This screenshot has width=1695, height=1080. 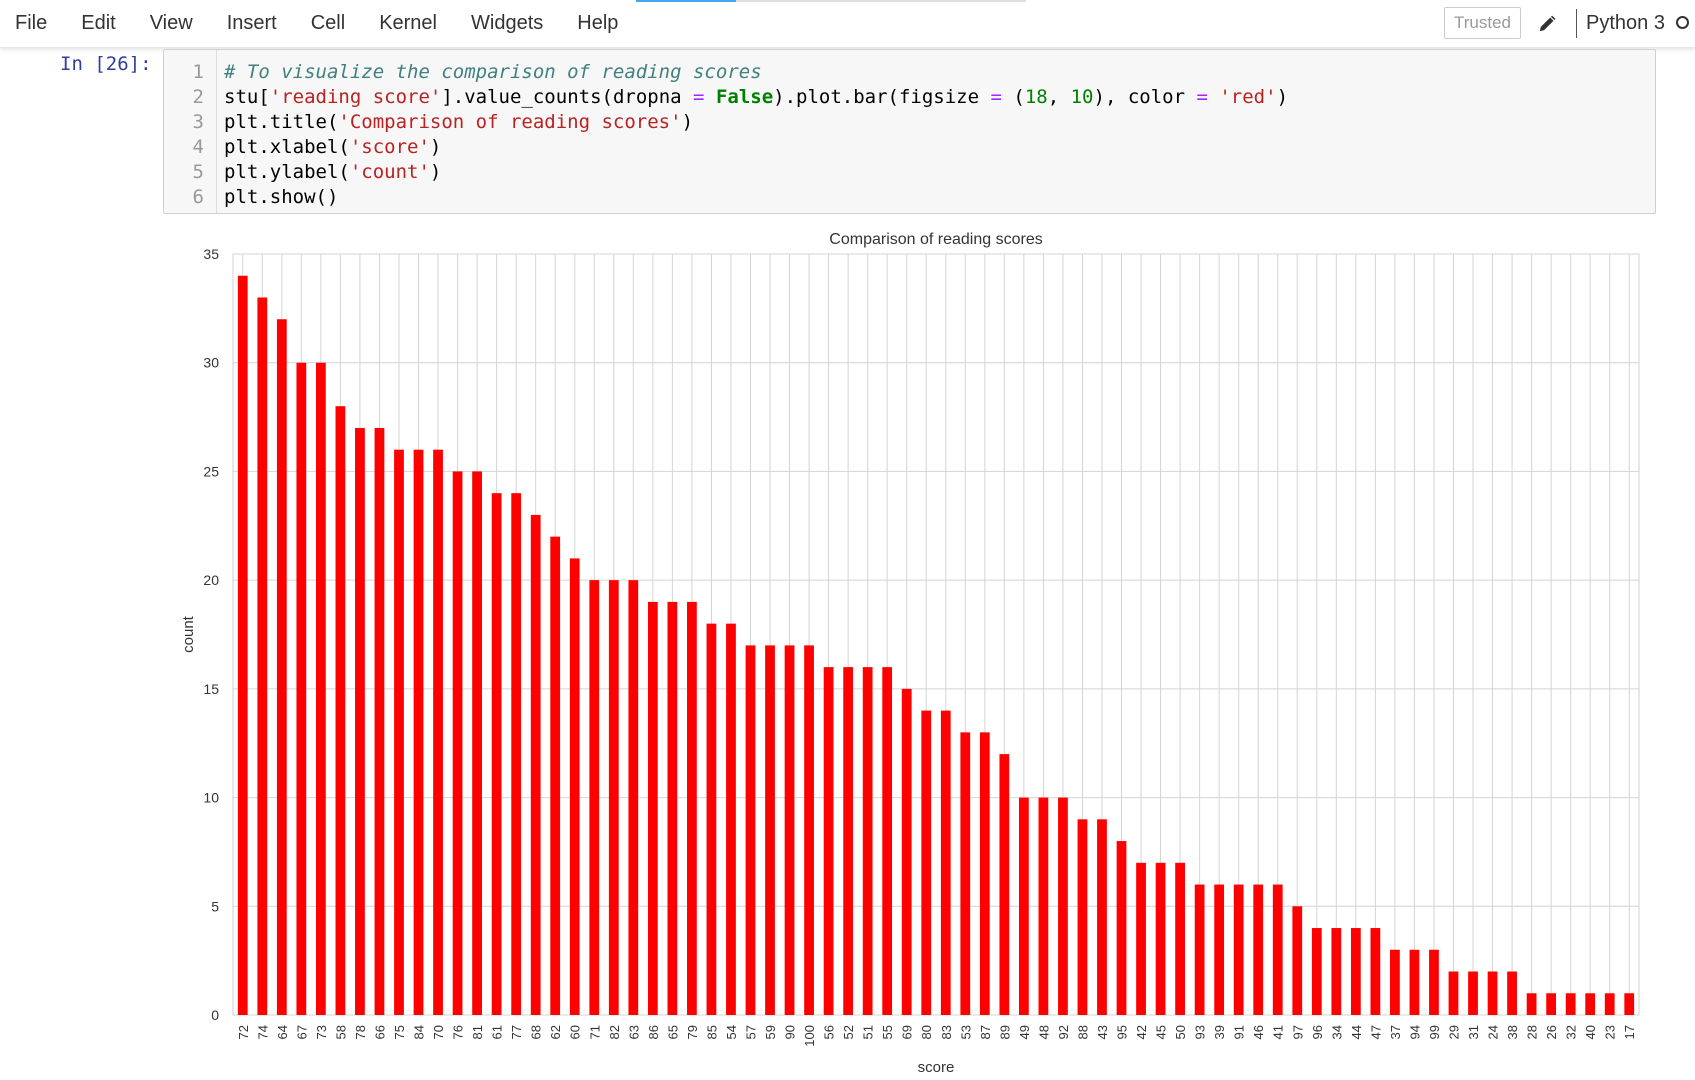 I want to click on code-line: 4 plt.xlabel('score'), so click(x=909, y=147).